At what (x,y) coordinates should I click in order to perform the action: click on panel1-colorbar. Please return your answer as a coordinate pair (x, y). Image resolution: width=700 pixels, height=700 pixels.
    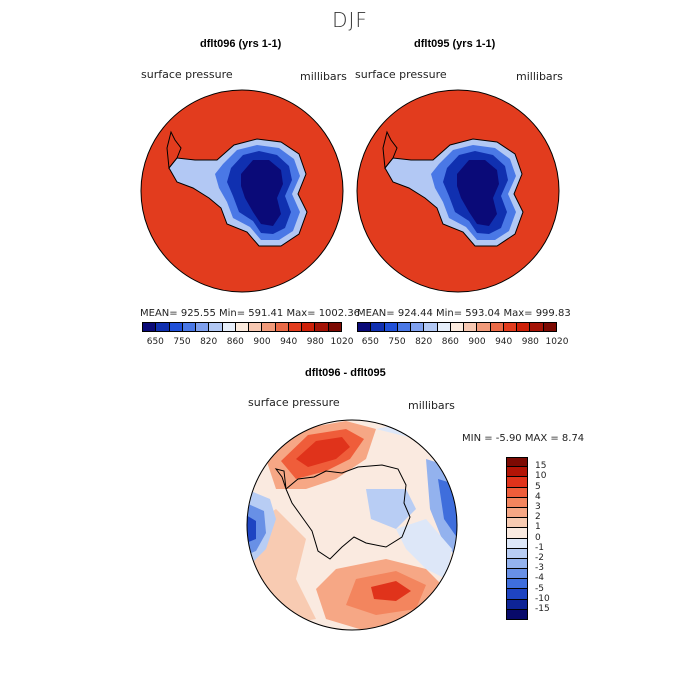
    Looking at the image, I should click on (242, 327).